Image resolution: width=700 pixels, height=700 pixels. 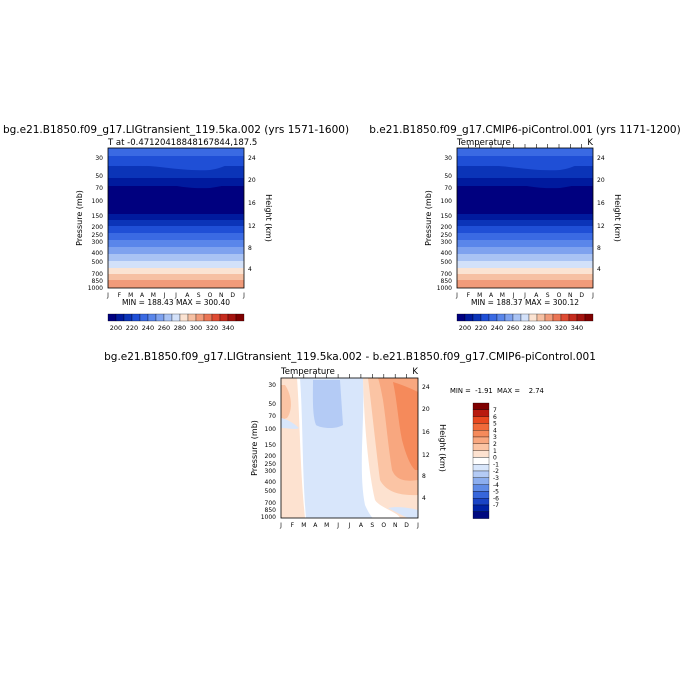 I want to click on colorbar-label: -1, so click(x=496, y=464).